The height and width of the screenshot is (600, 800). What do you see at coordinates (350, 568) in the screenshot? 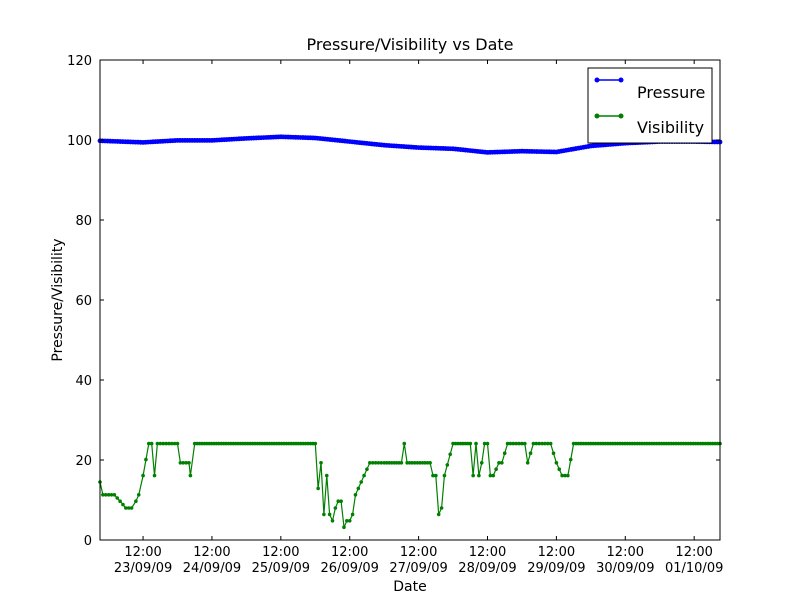
I see `x-tick-label-date: 26/09/09` at bounding box center [350, 568].